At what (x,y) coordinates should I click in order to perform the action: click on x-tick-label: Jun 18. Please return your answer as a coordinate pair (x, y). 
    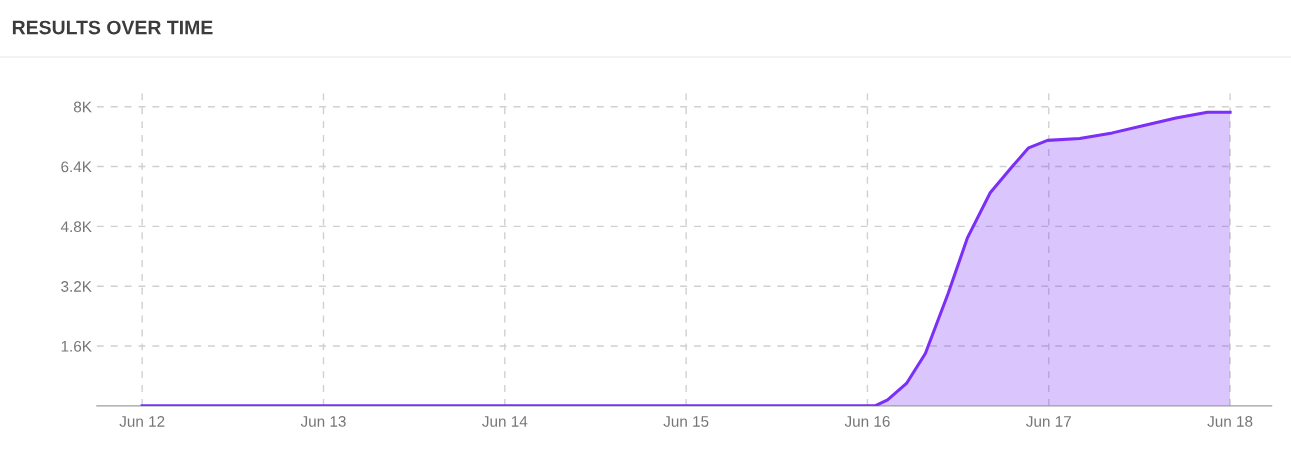
    Looking at the image, I should click on (1230, 421).